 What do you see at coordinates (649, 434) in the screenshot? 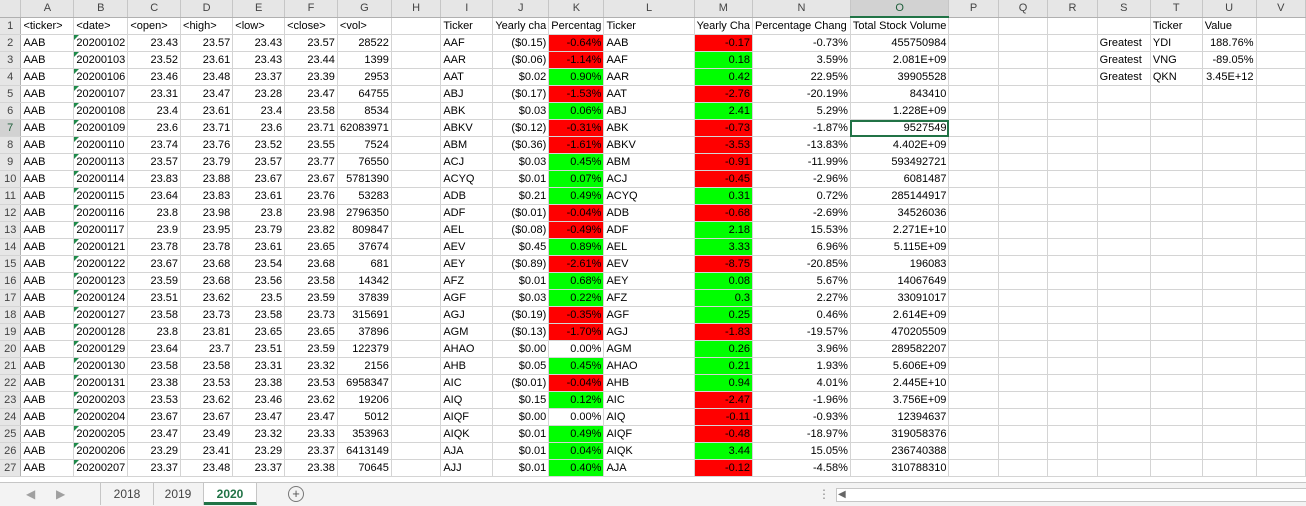
I see `cell-ticker-2: AIQF` at bounding box center [649, 434].